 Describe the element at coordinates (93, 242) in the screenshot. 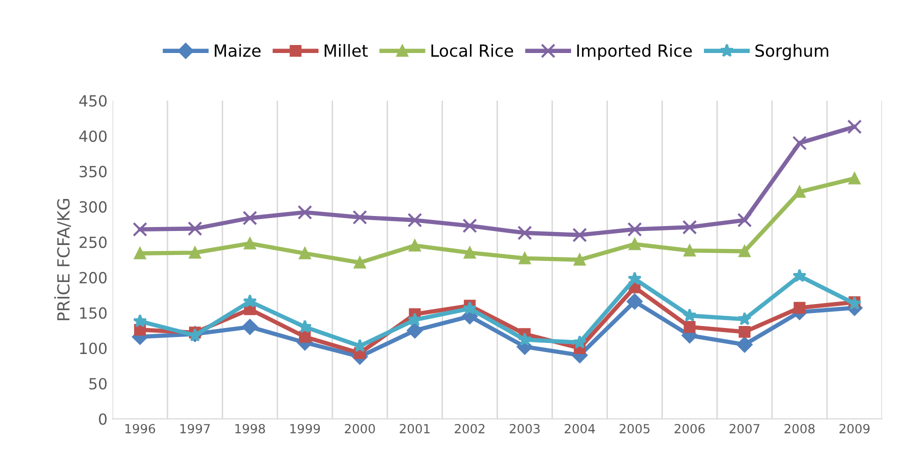

I see `y-tick-label: 250` at that location.